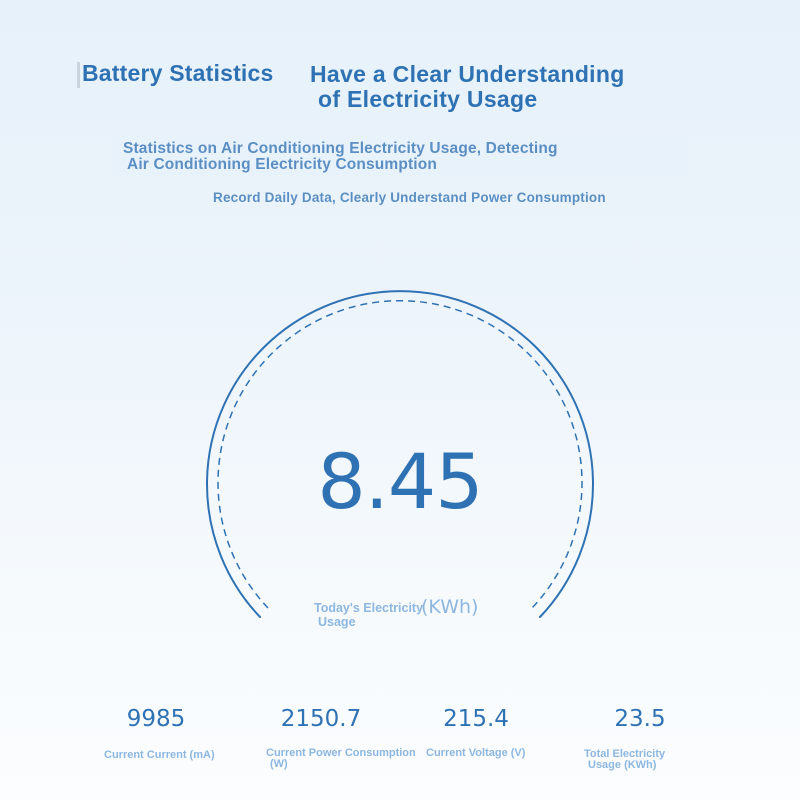 This screenshot has width=800, height=800. I want to click on stat-voltage-label: Current Voltage (V), so click(475, 753).